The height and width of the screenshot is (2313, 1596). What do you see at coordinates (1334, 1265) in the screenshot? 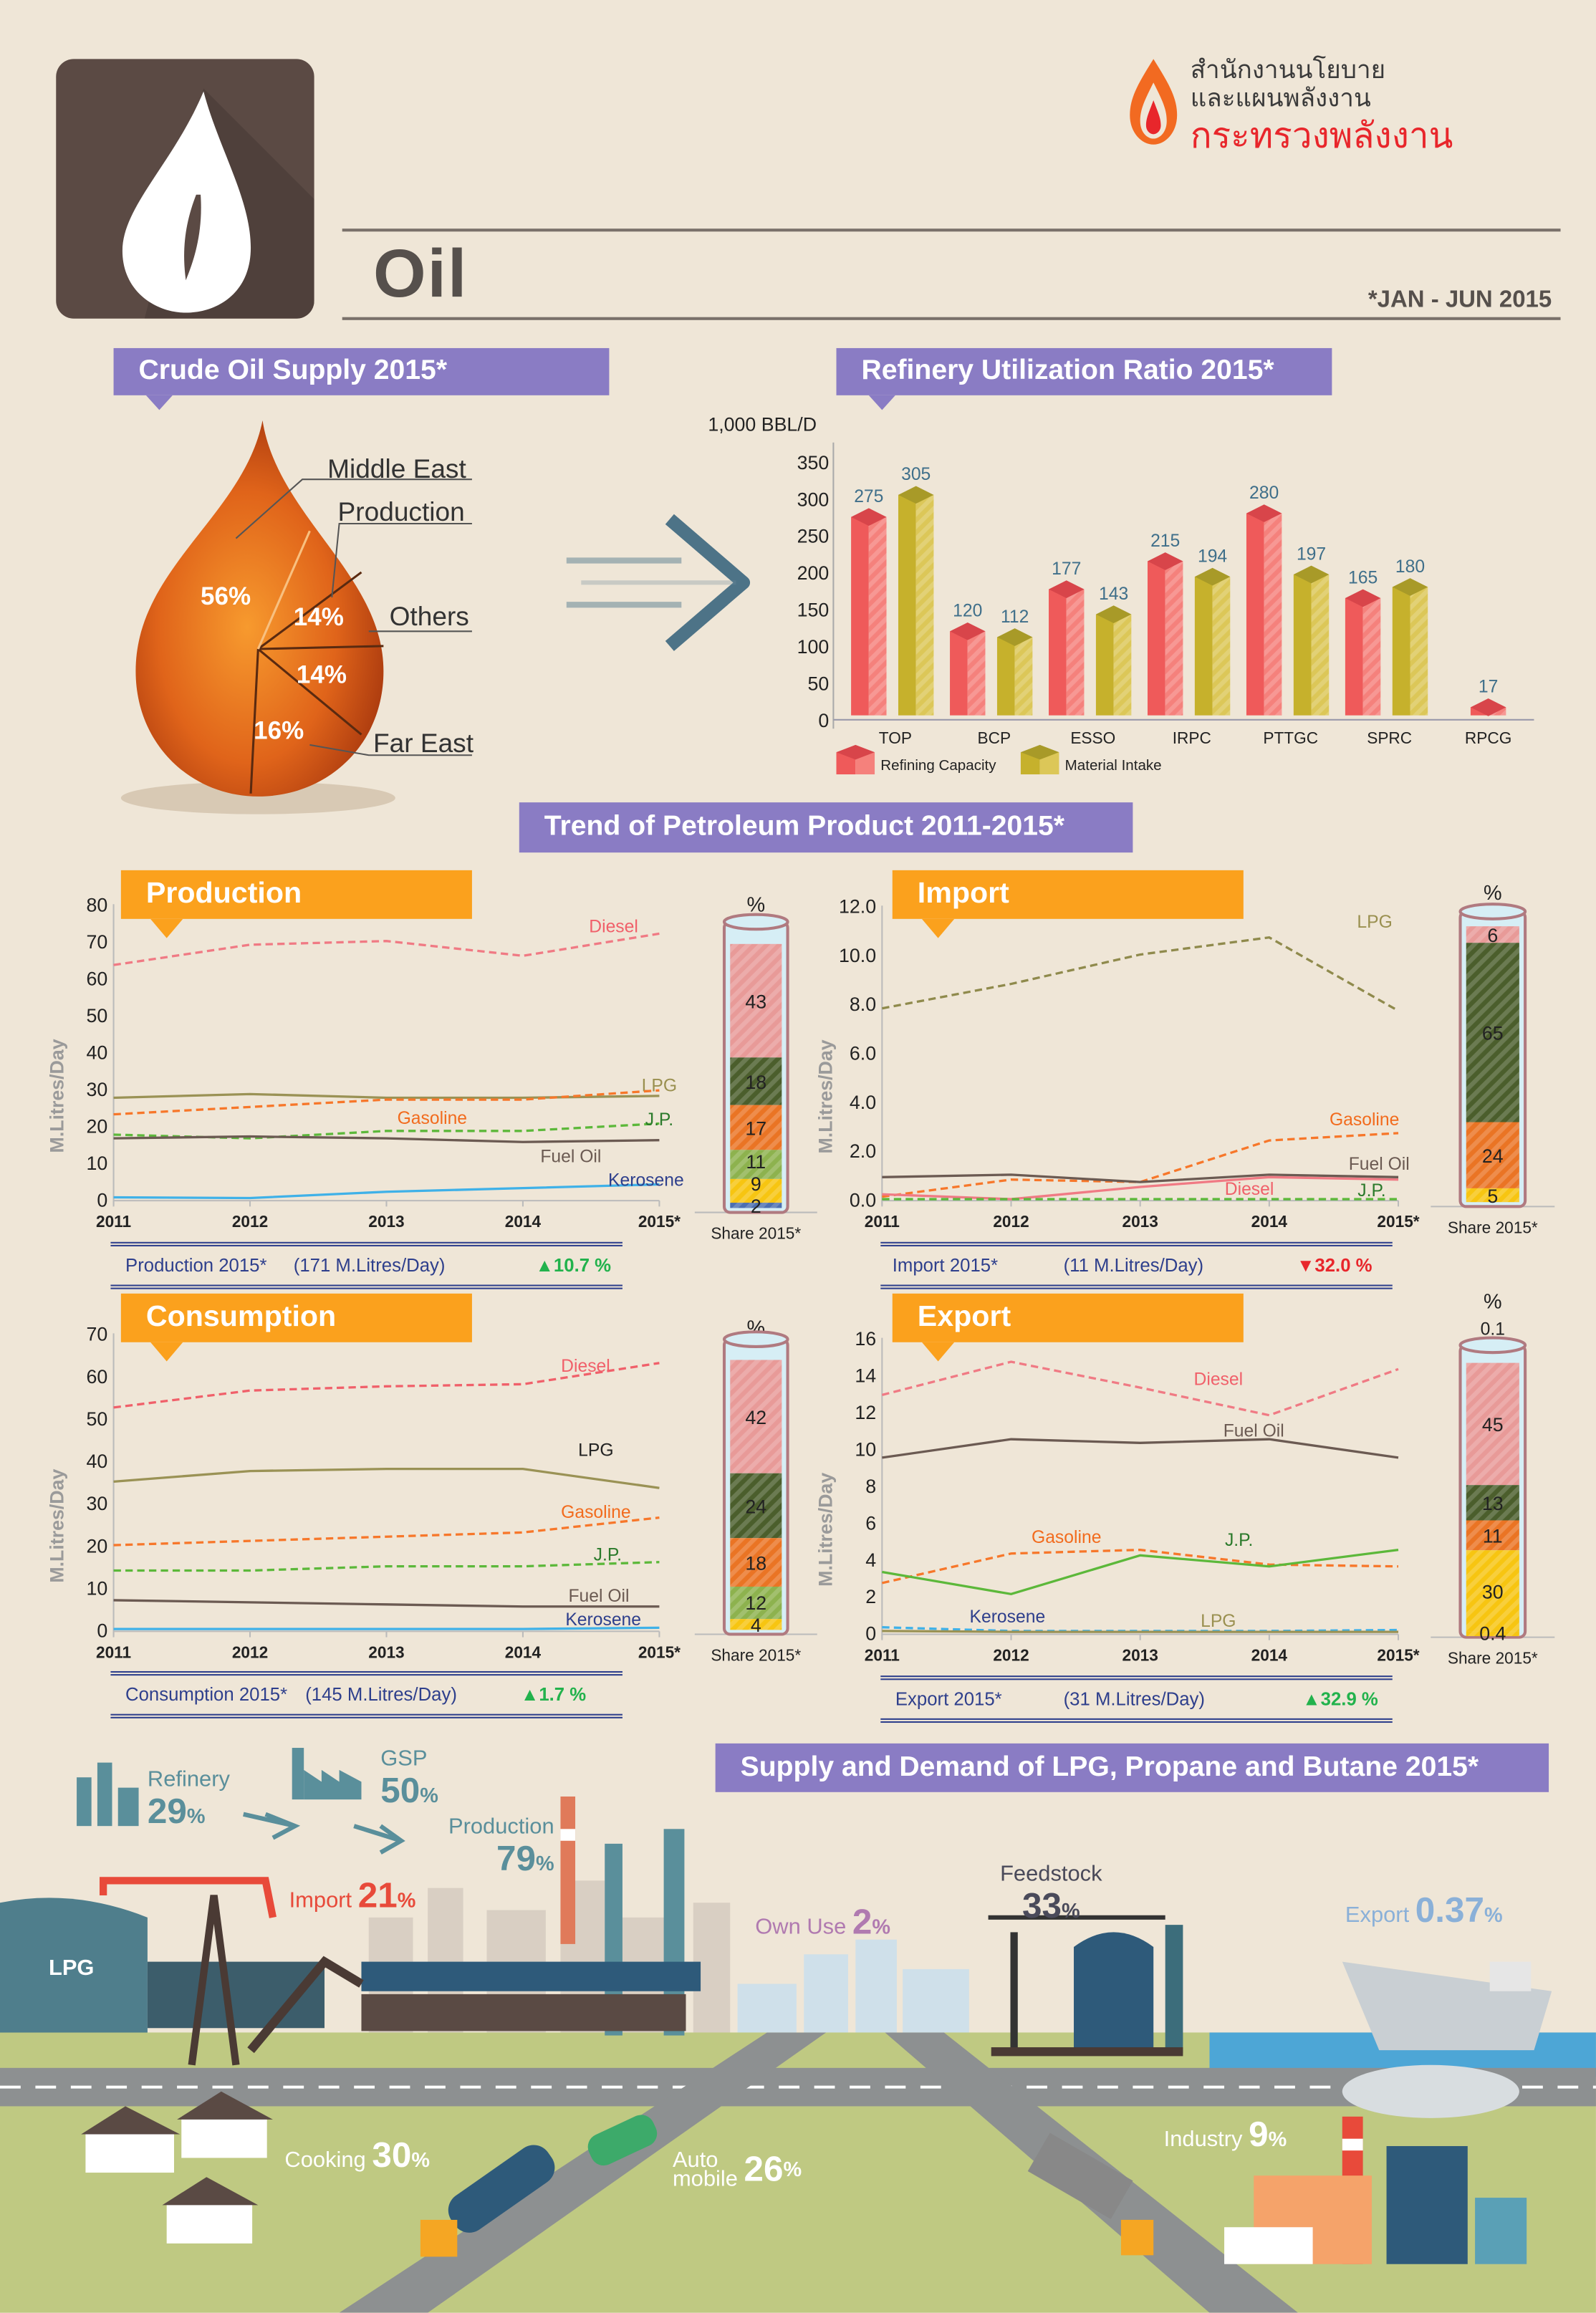
I see `summary-change-down: ▼32.0 %` at bounding box center [1334, 1265].